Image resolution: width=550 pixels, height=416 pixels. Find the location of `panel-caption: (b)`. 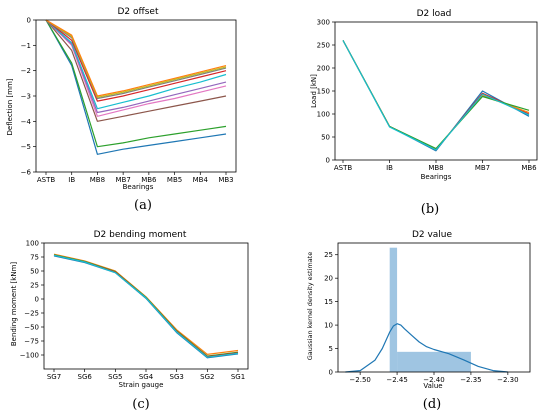

panel-caption: (b) is located at coordinates (430, 209).